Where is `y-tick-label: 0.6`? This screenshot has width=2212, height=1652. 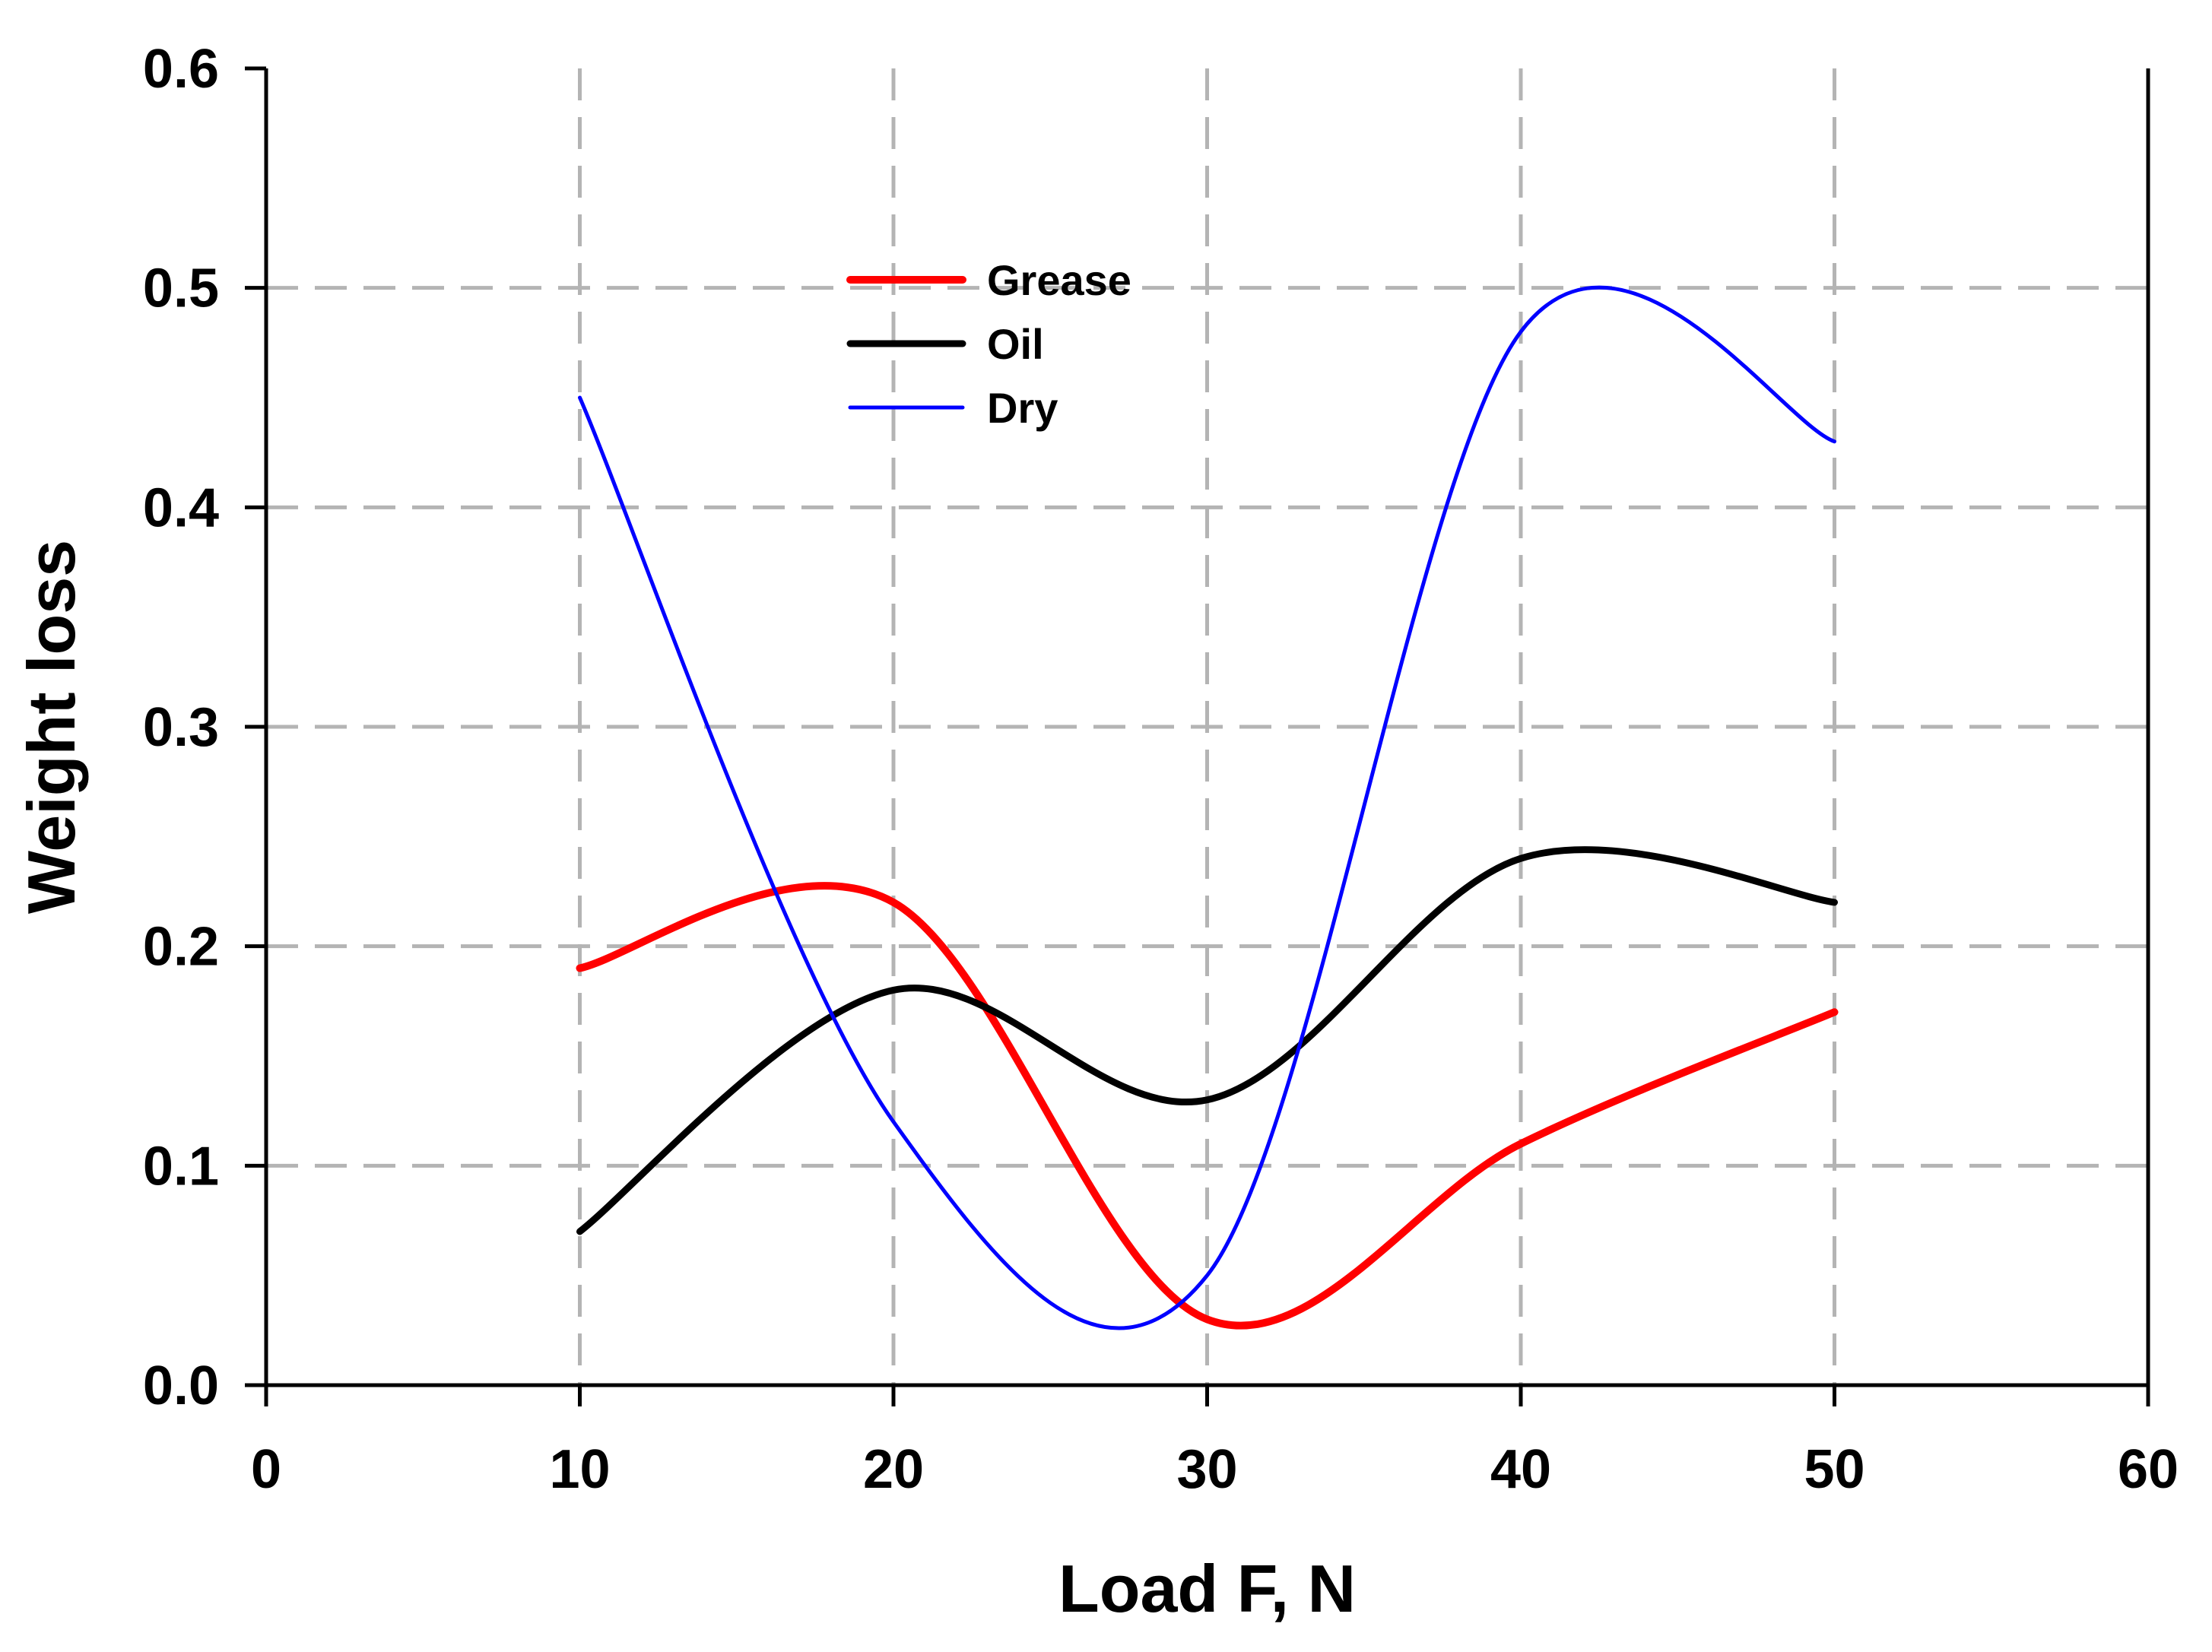
y-tick-label: 0.6 is located at coordinates (181, 69).